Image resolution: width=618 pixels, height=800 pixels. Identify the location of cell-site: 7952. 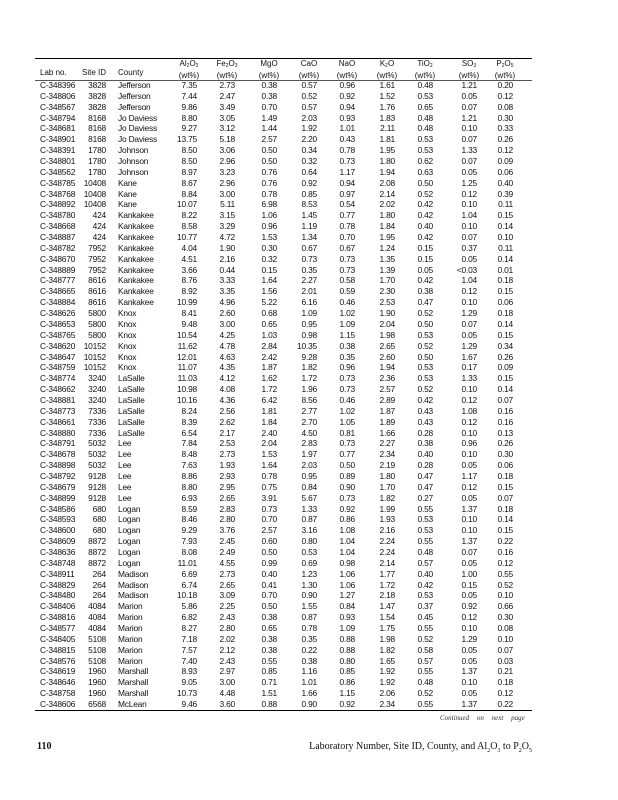
(97, 258).